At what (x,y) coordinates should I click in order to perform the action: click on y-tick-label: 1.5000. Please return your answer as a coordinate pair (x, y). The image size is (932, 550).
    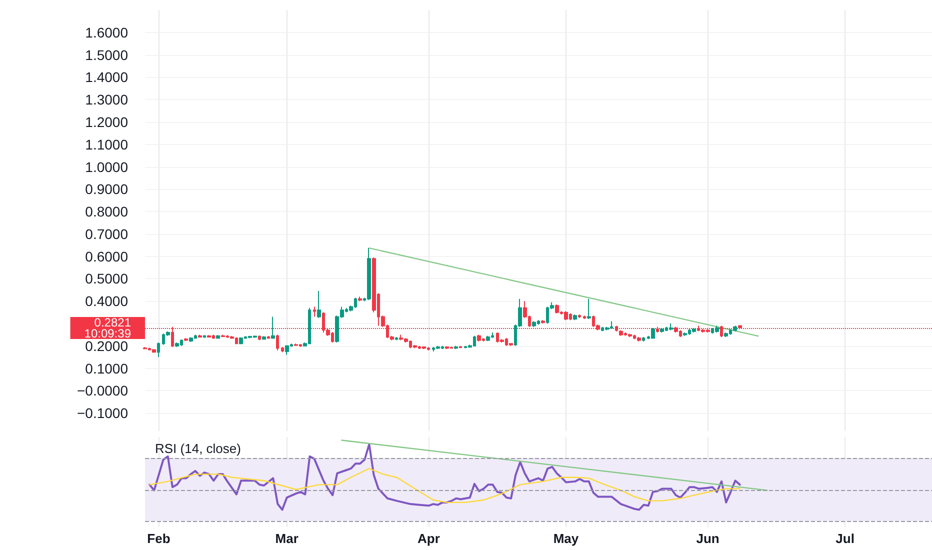
    Looking at the image, I should click on (106, 54).